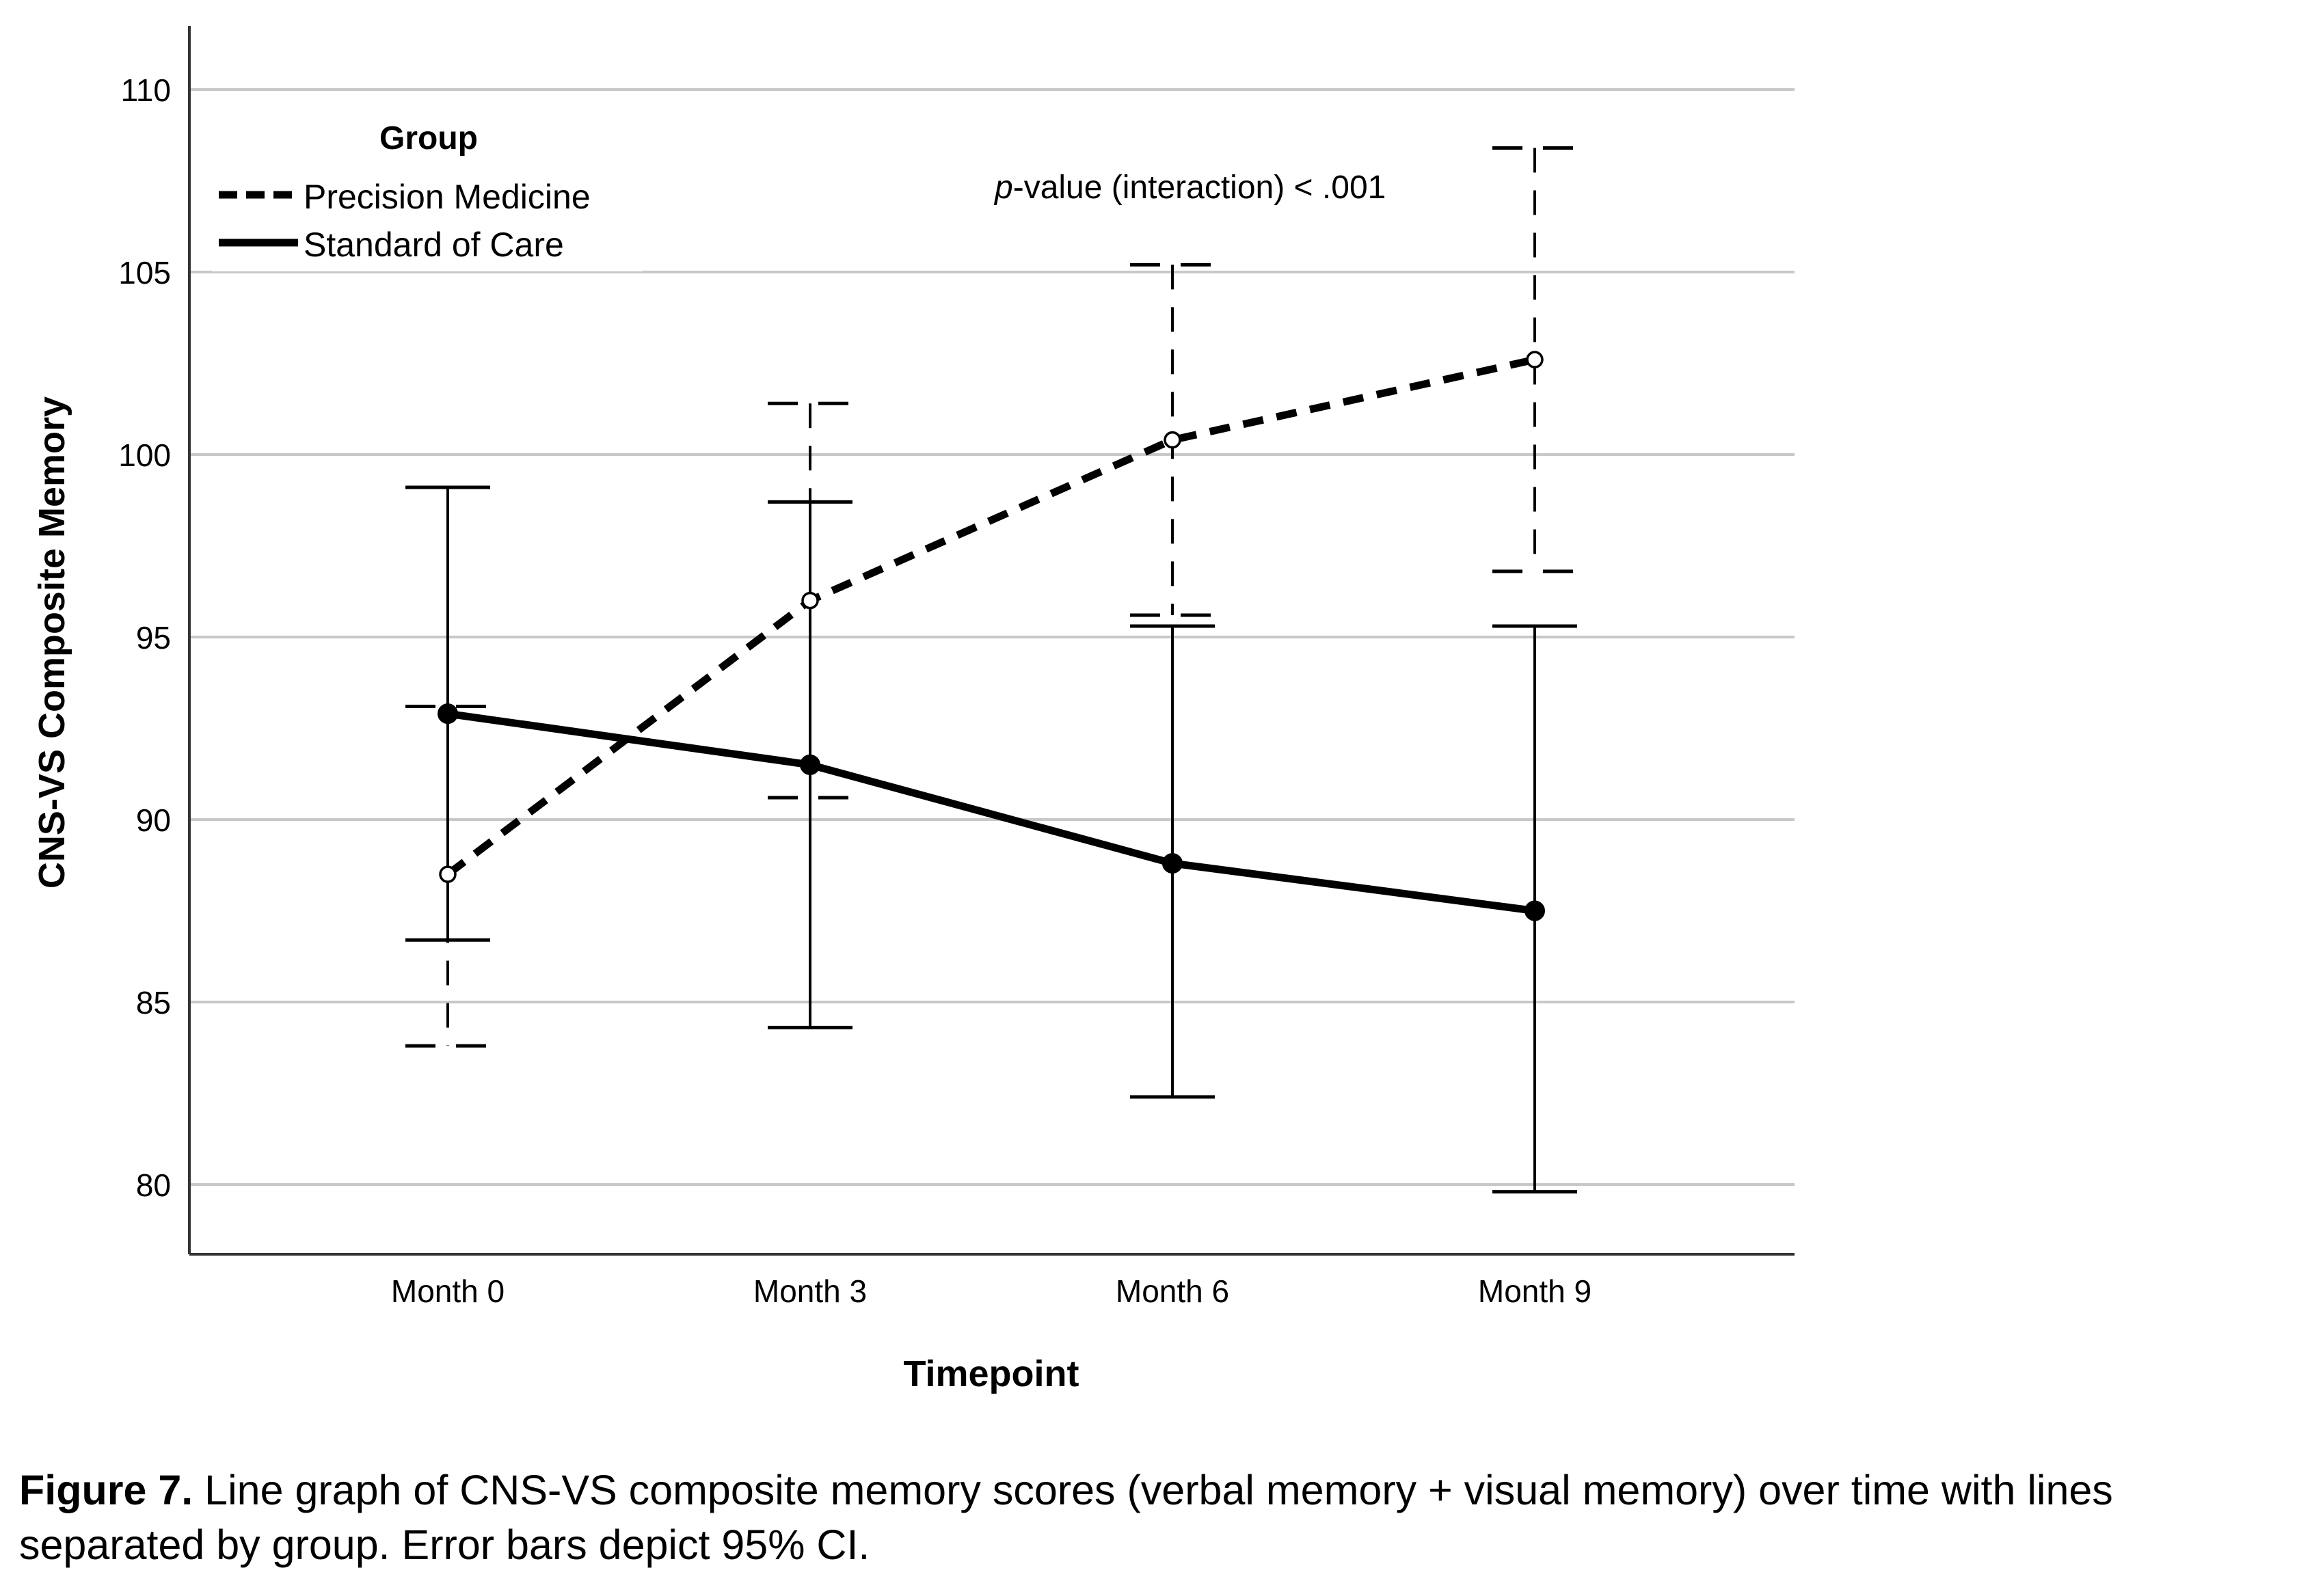 The image size is (2297, 1596). What do you see at coordinates (991, 812) in the screenshot?
I see `line-standard-of-care` at bounding box center [991, 812].